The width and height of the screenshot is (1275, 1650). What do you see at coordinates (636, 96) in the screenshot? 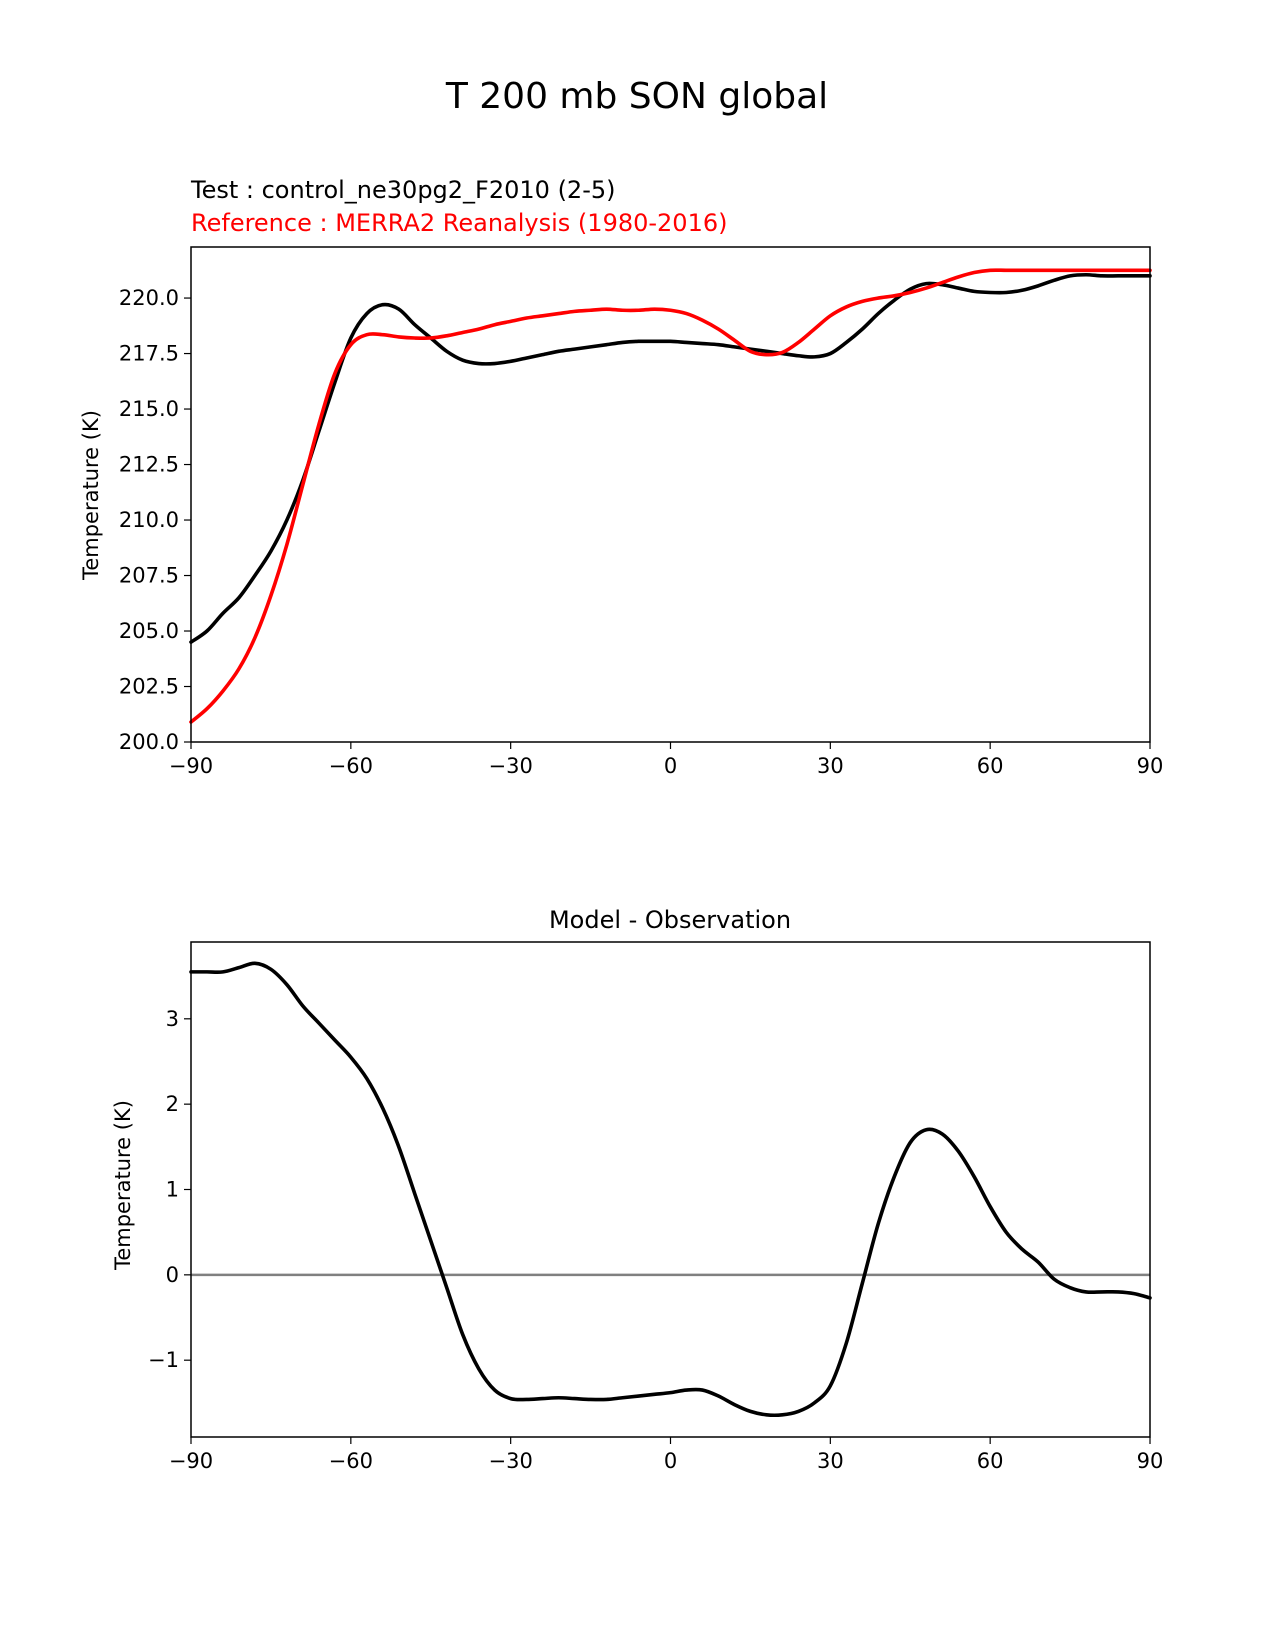
I see `figure-title: T 200 mb SON global` at bounding box center [636, 96].